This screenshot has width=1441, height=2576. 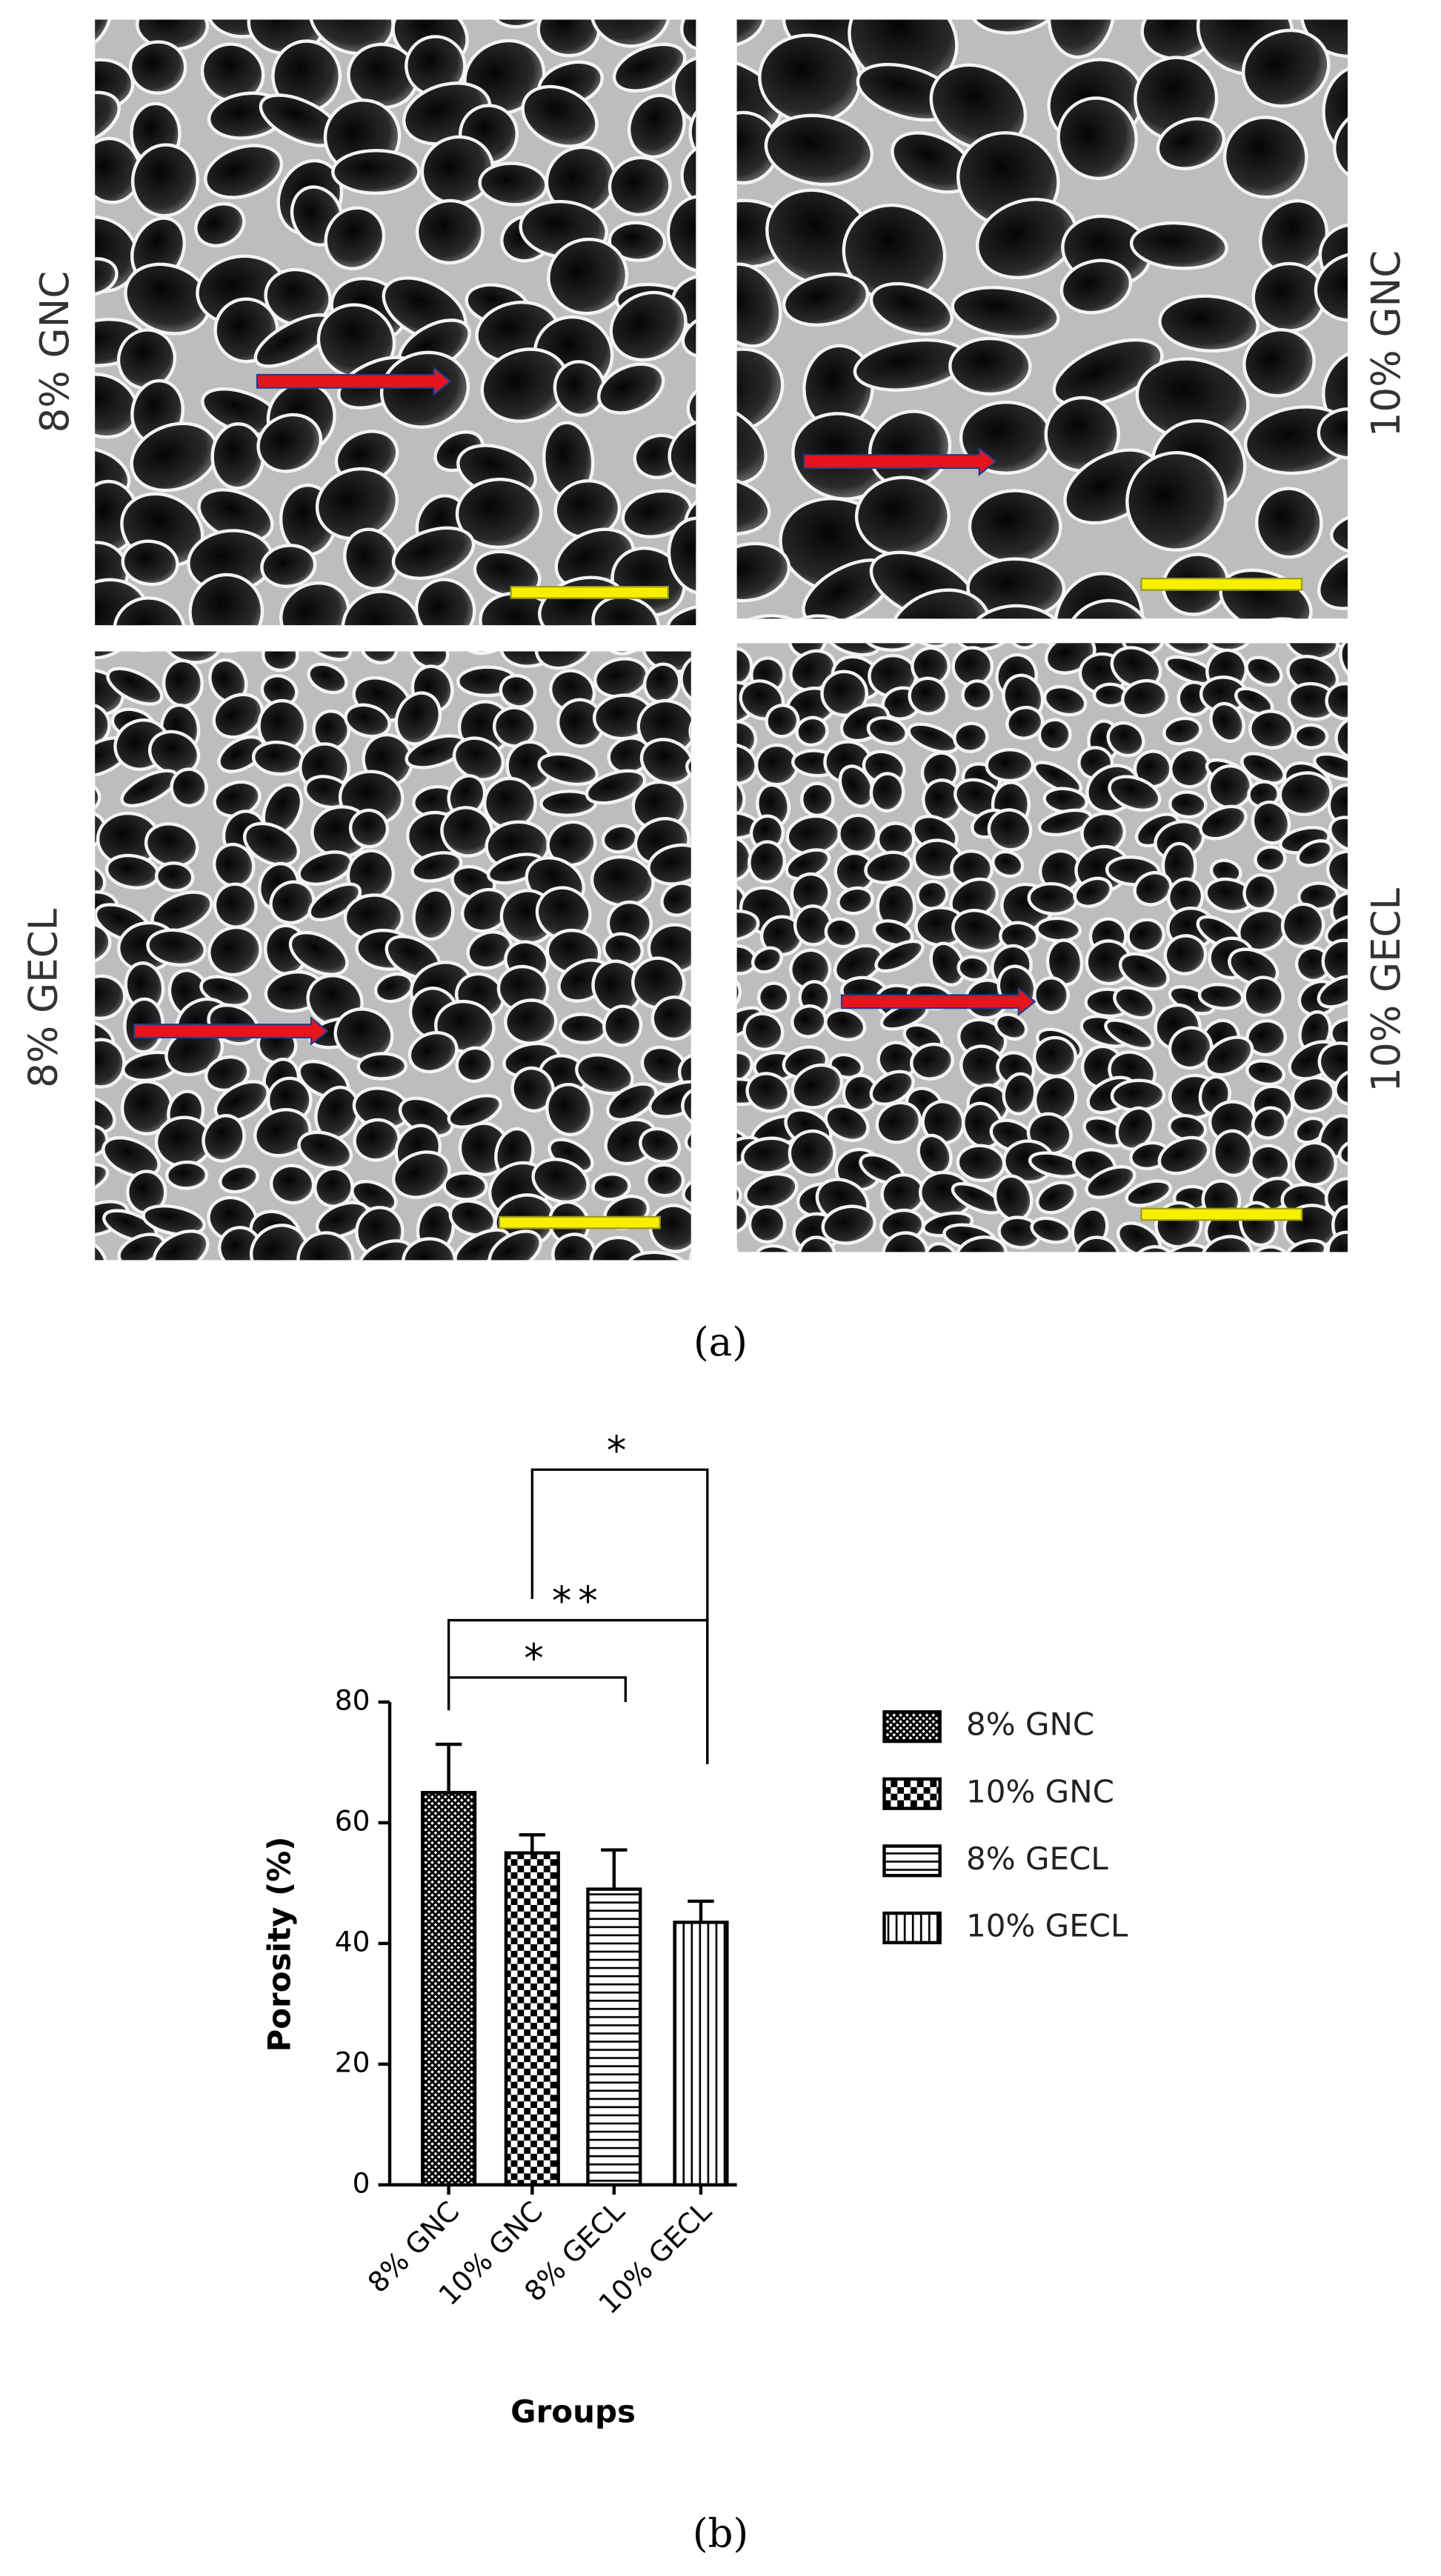 I want to click on significance-label: **, so click(x=578, y=1601).